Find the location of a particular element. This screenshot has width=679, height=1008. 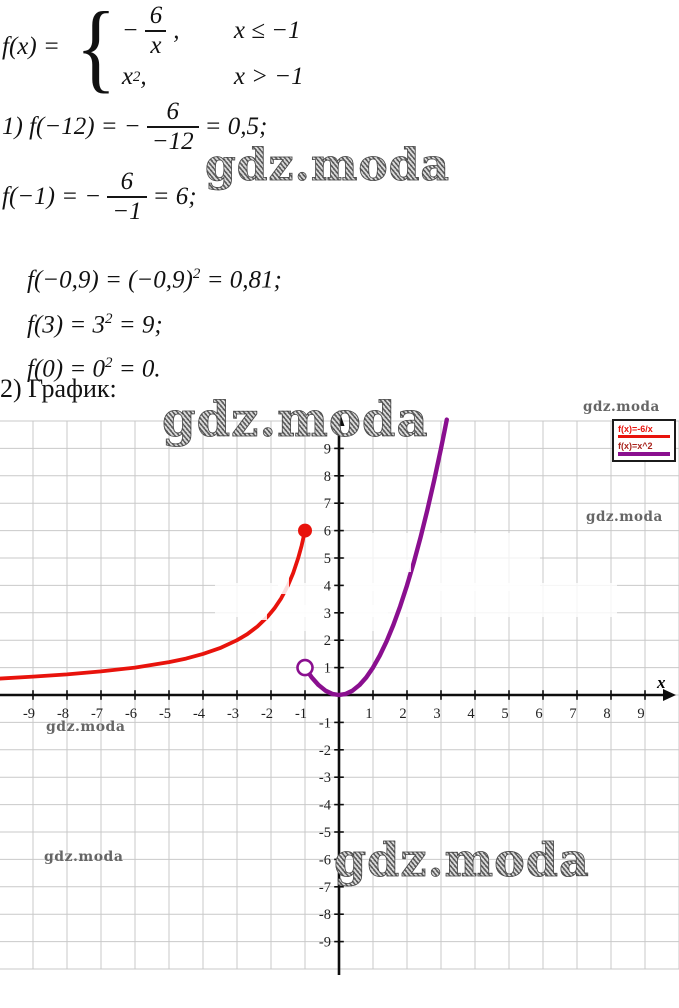

legend-label: f(x)=x^2 is located at coordinates (635, 446).